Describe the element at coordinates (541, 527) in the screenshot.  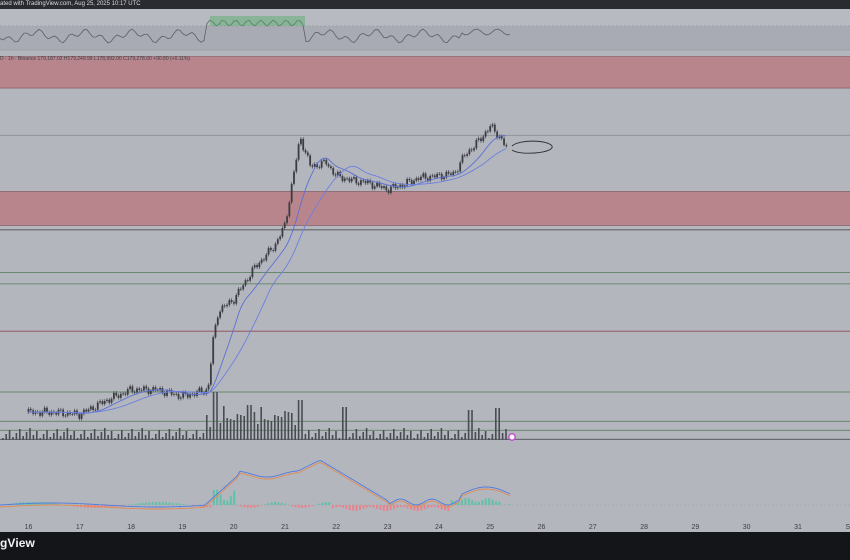
I see `time-axis-label: 26` at that location.